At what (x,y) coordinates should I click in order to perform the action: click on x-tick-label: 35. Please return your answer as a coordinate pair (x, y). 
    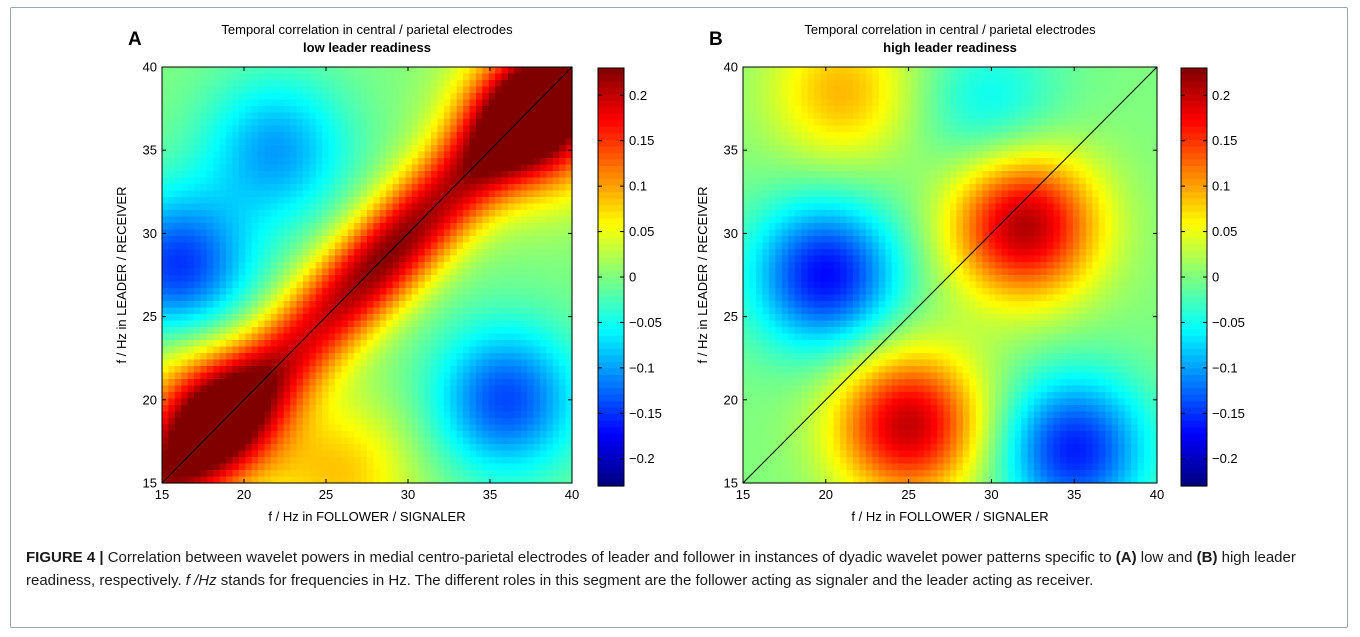
    Looking at the image, I should click on (490, 494).